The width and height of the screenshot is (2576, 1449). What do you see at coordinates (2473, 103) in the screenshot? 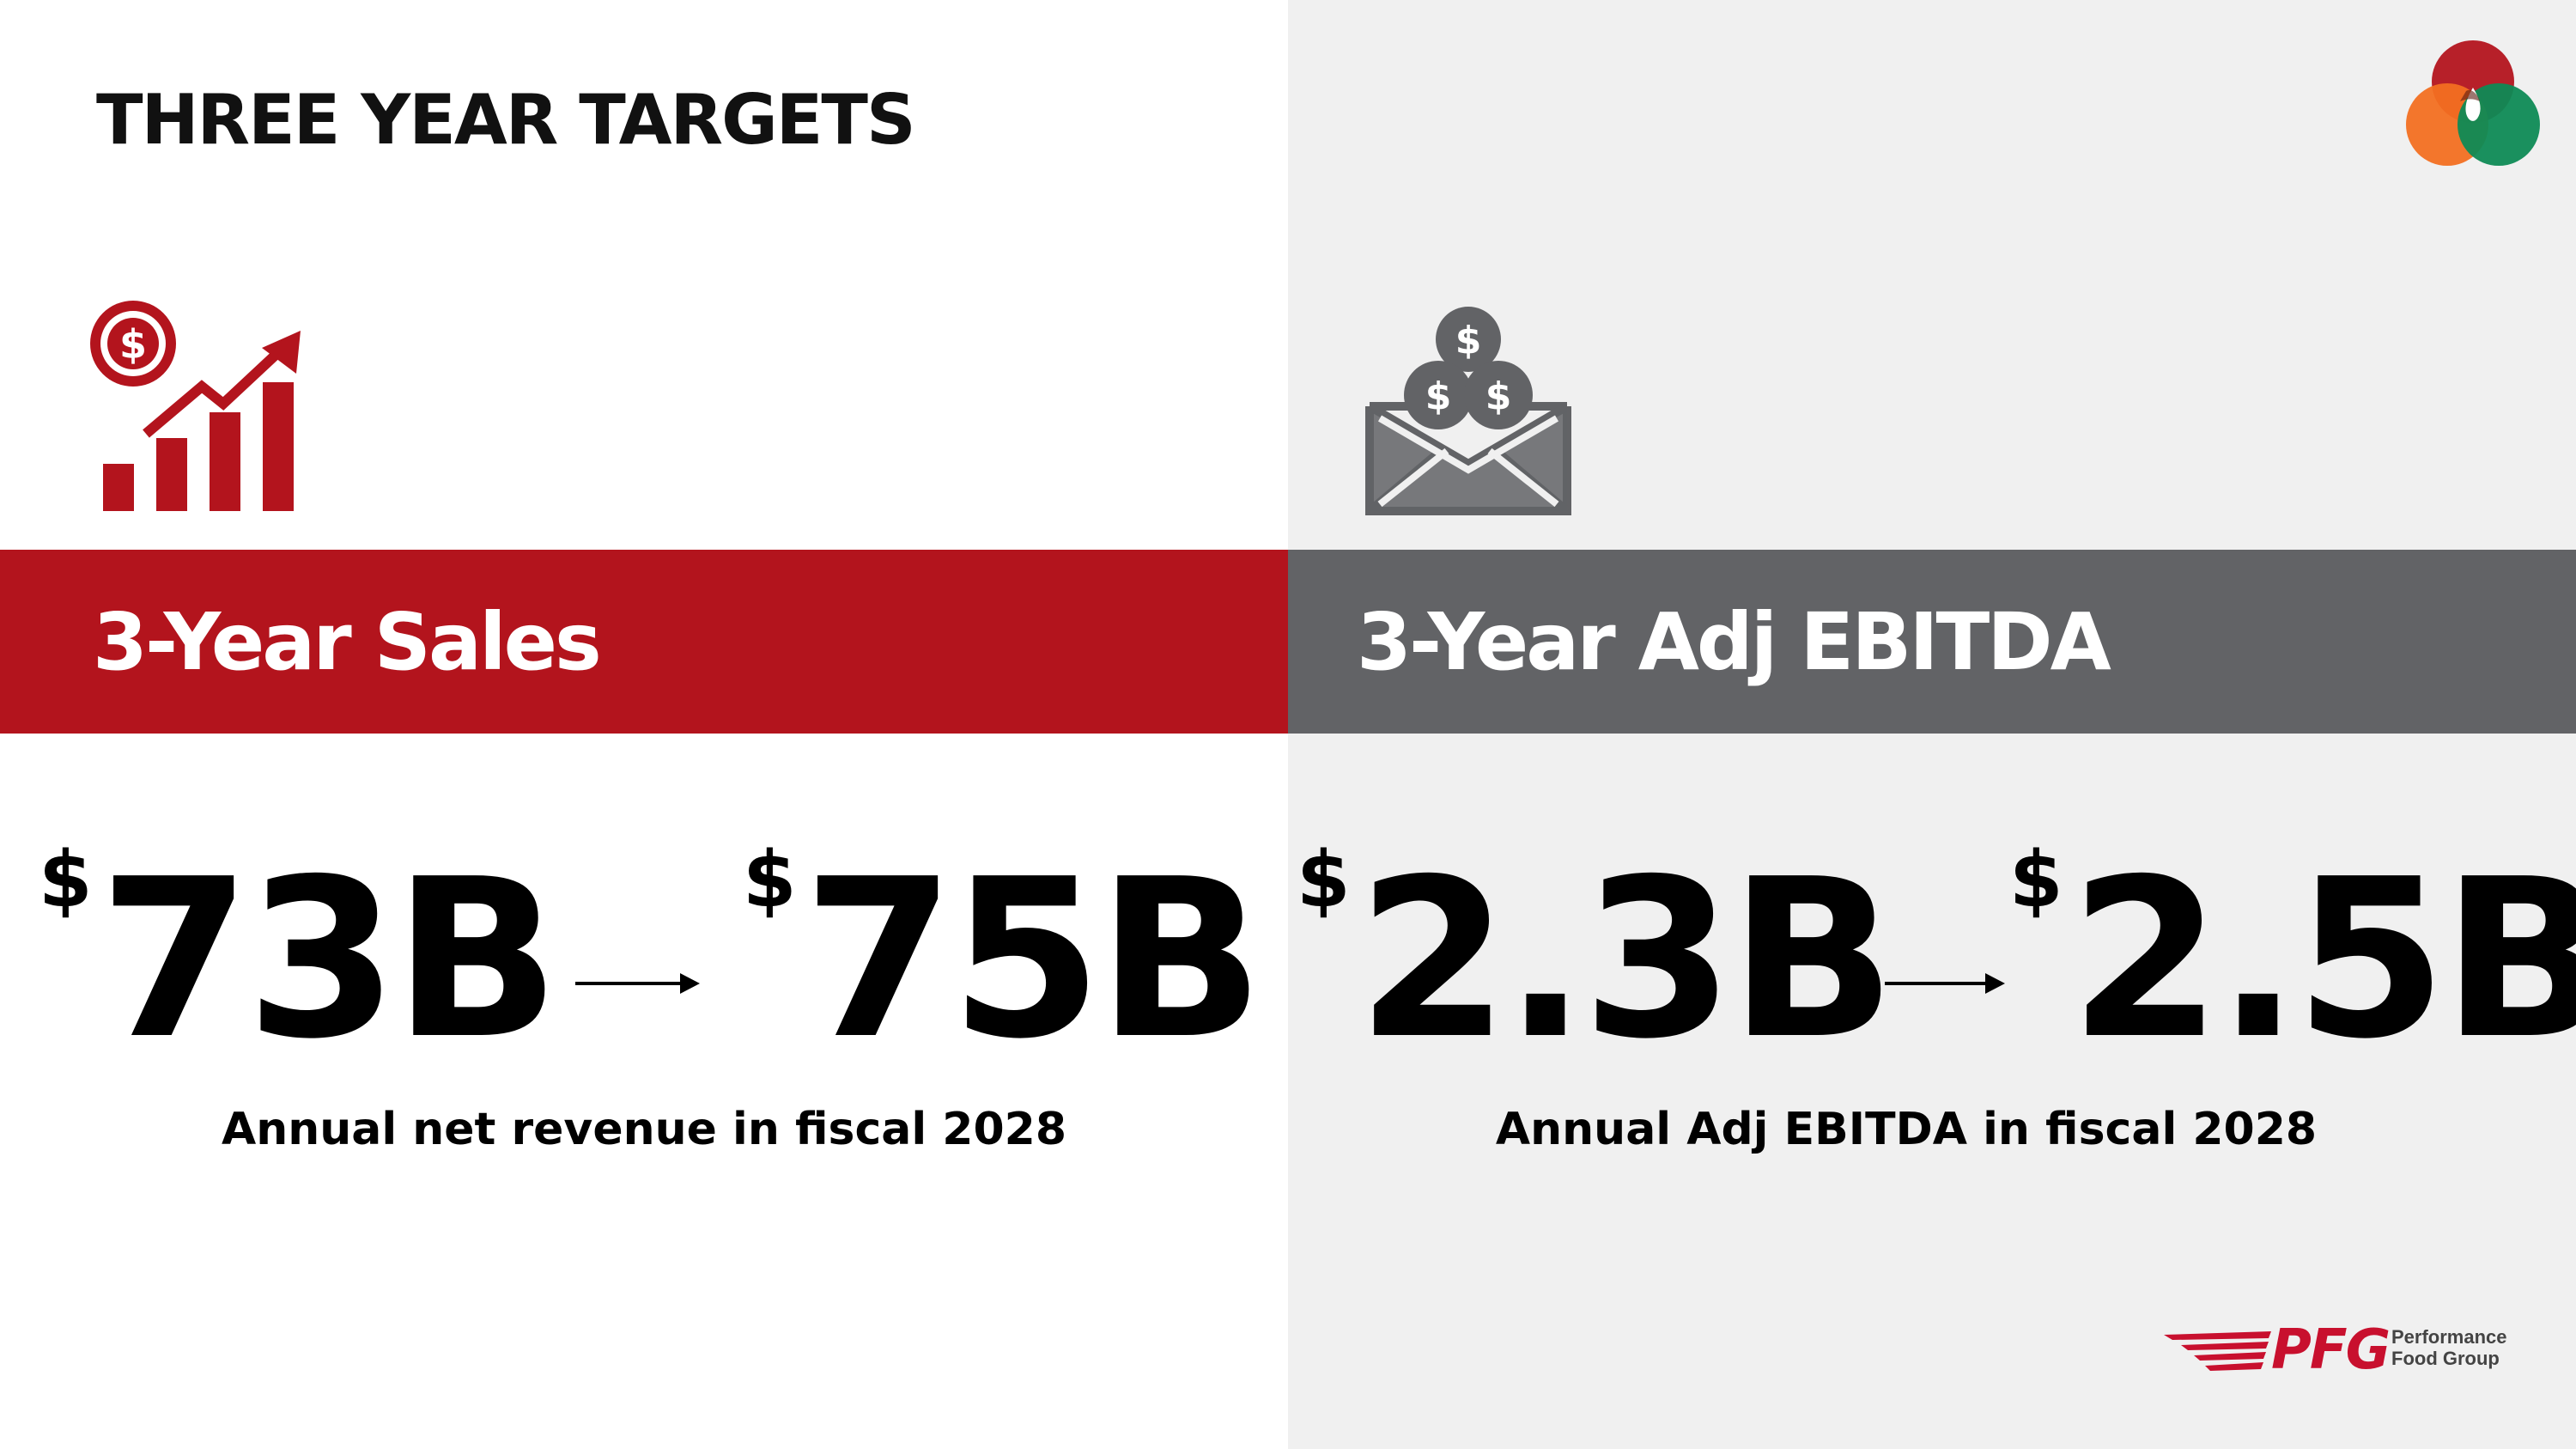
I see `tricolor-circles-logo` at bounding box center [2473, 103].